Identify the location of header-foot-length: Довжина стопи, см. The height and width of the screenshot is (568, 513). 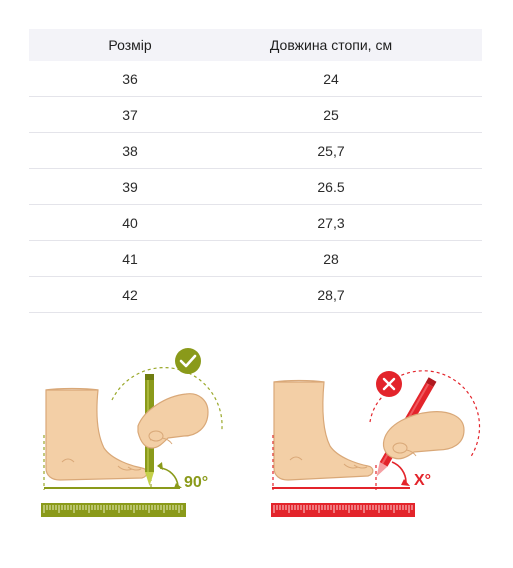
(331, 45).